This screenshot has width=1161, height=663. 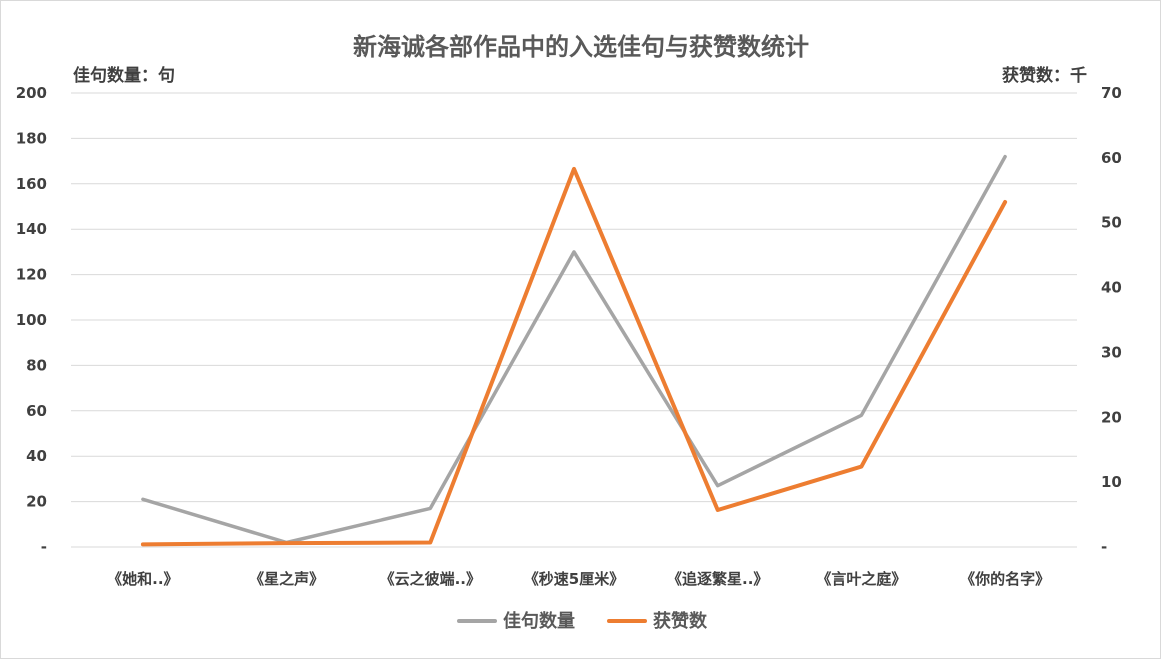 I want to click on category-label: 《言叶之庭》, so click(x=861, y=579).